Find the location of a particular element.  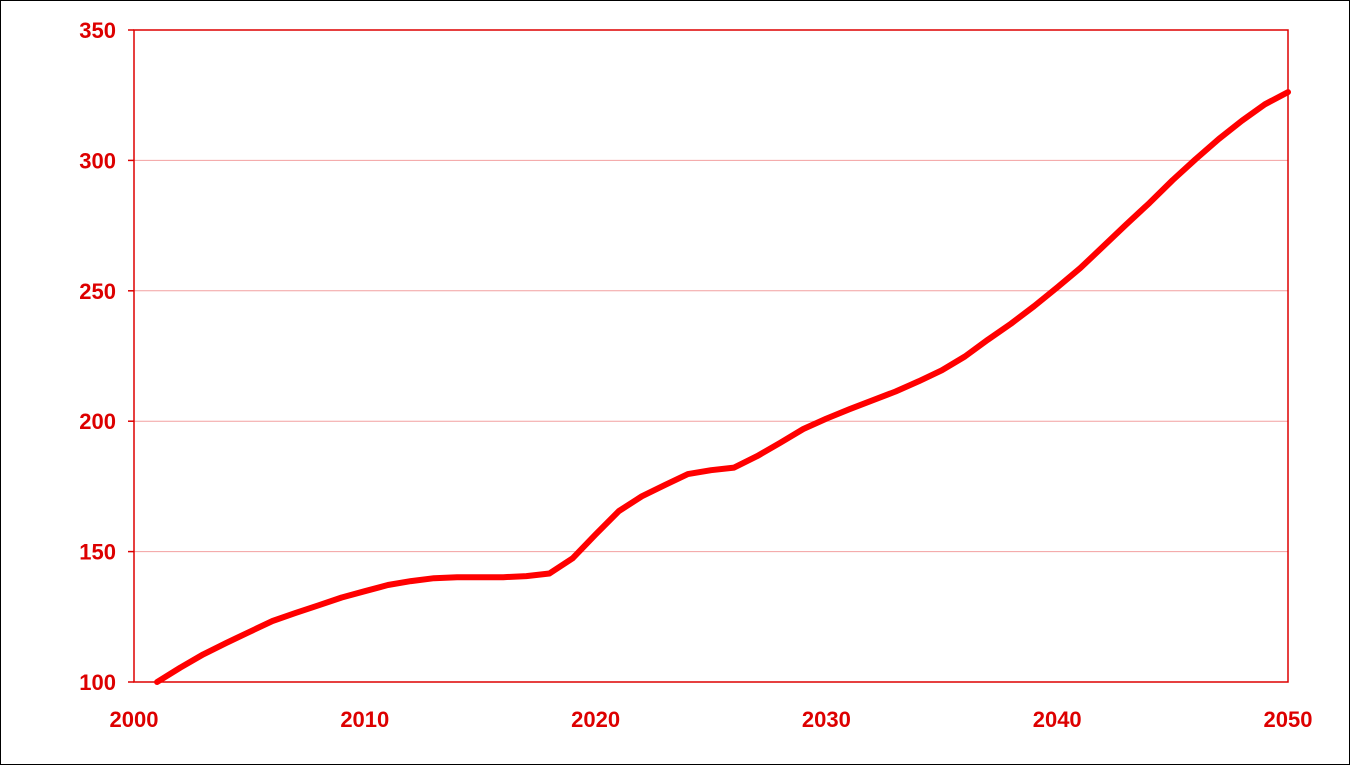

x-tick-label: 2050 is located at coordinates (1288, 719).